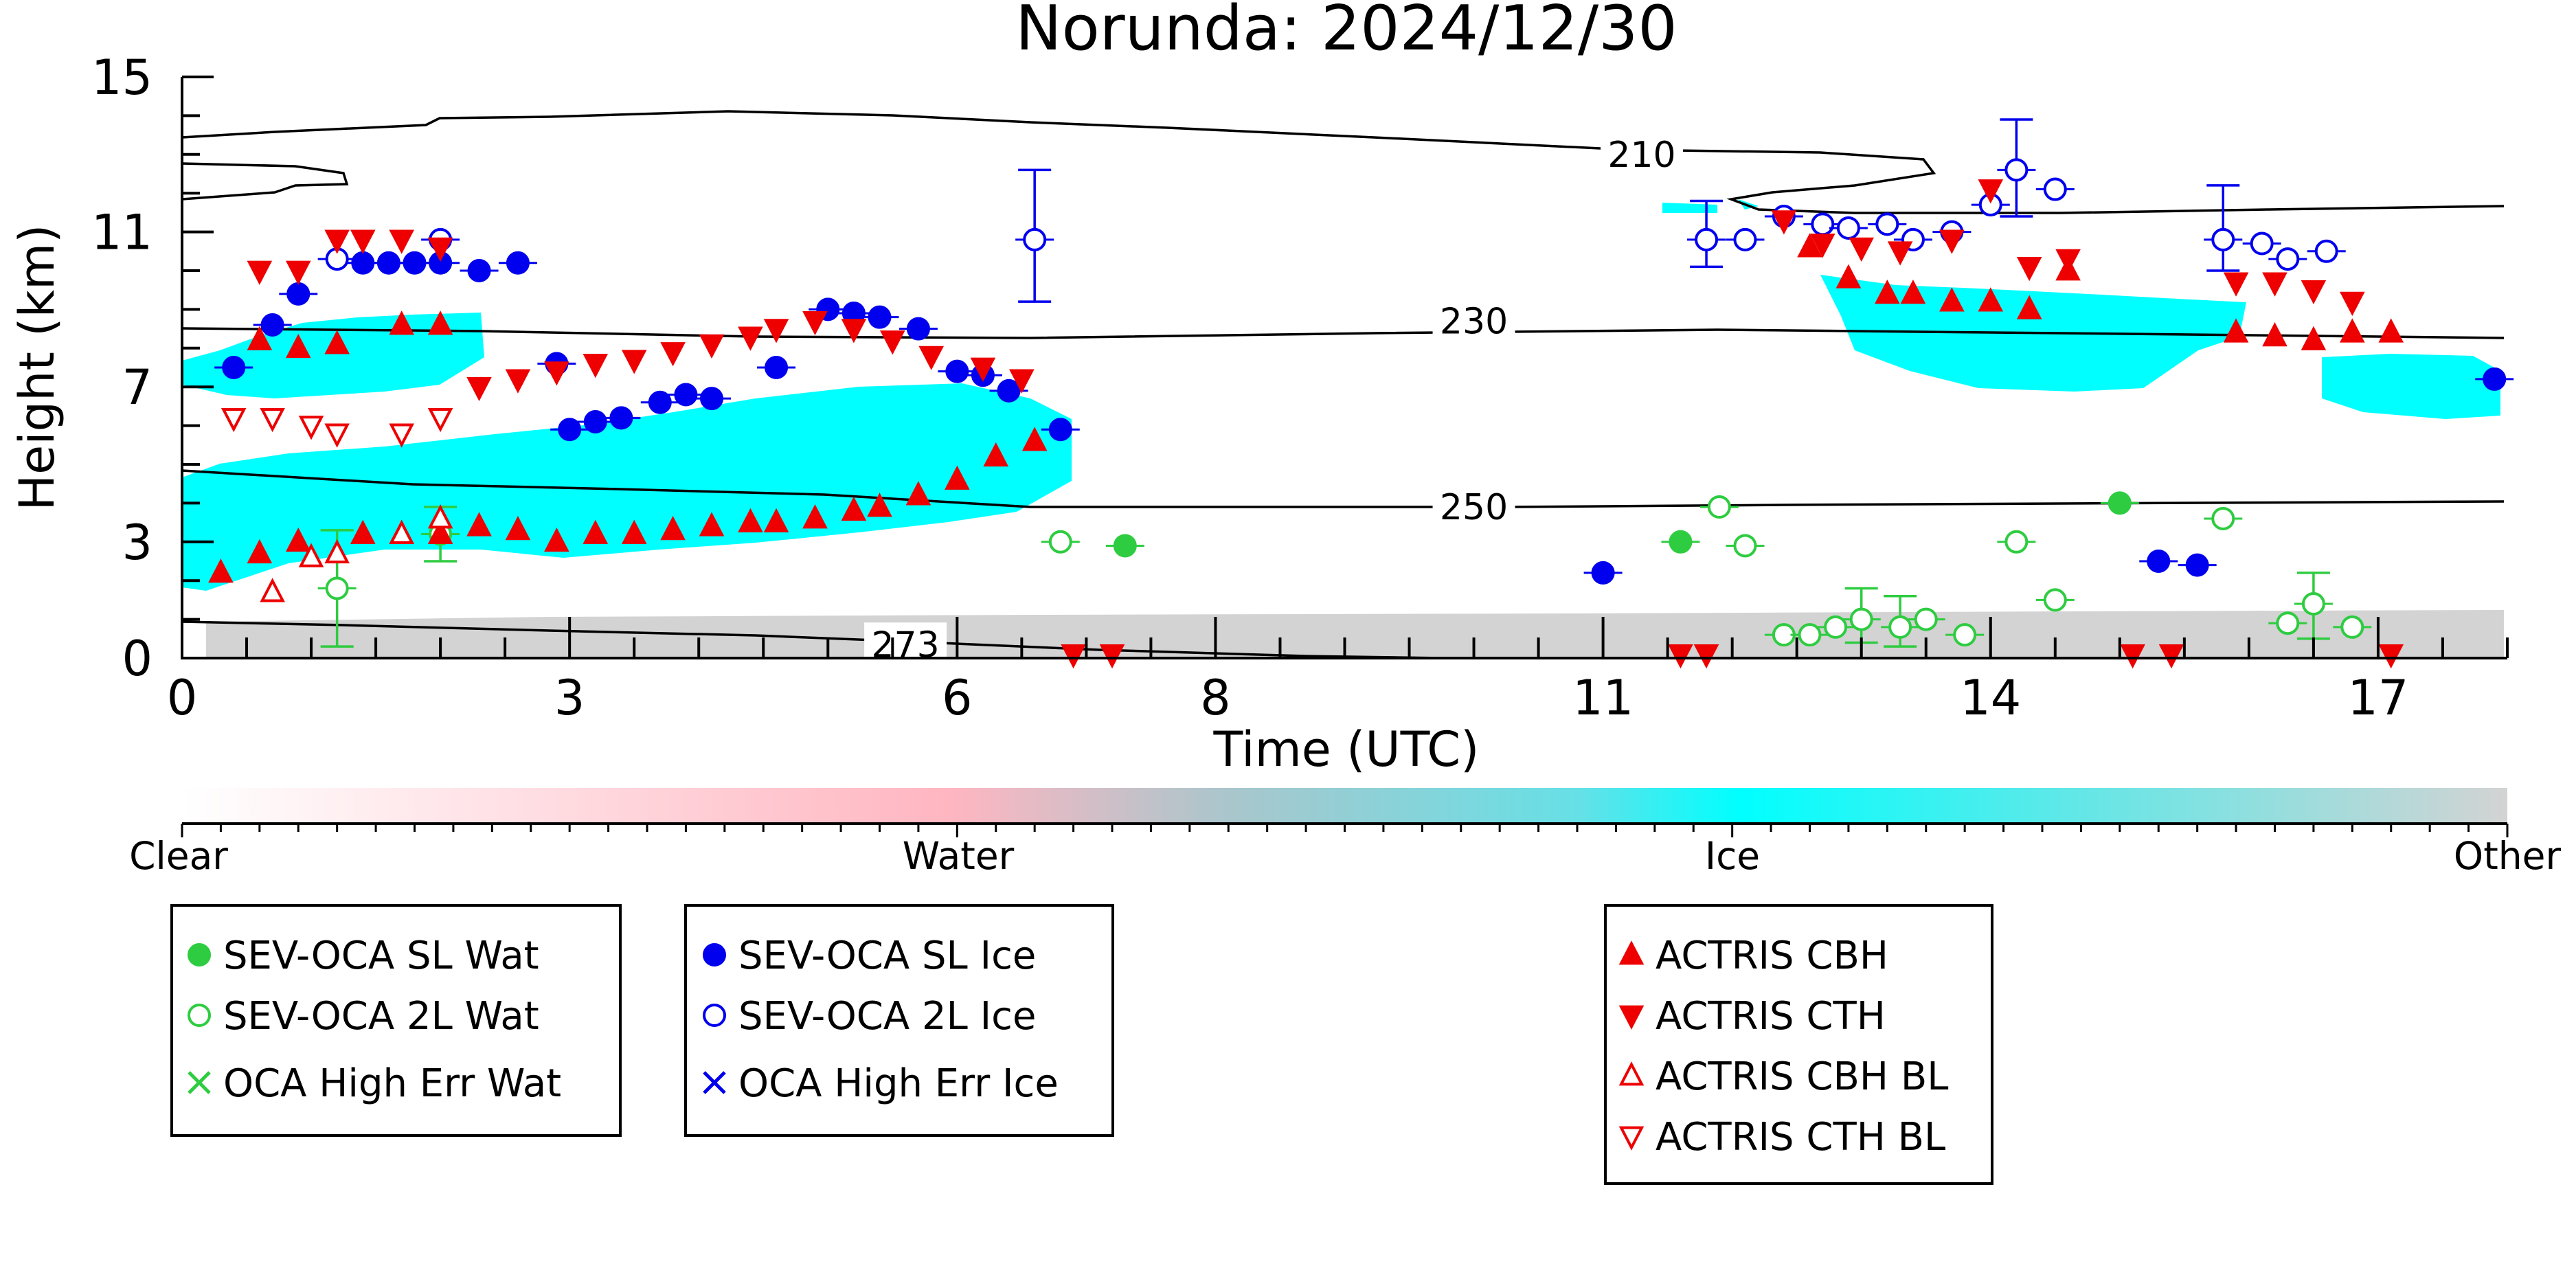  Describe the element at coordinates (714, 1015) in the screenshot. I see `legend-marker-sev-oca-2l-ice` at that location.